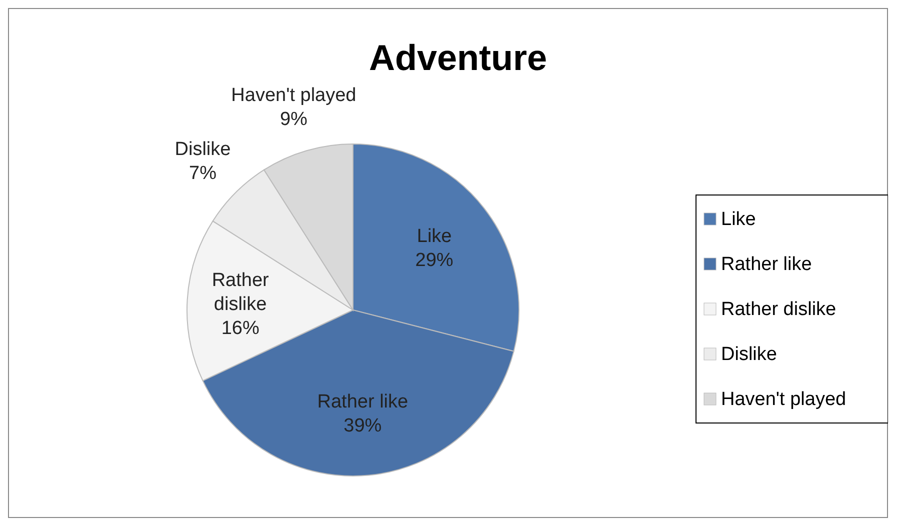 Image resolution: width=898 pixels, height=526 pixels. I want to click on legend-label: Dislike, so click(749, 354).